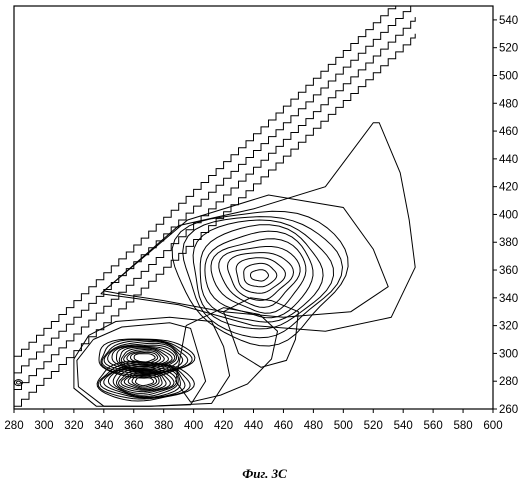 This screenshot has width=529, height=500. Describe the element at coordinates (462, 426) in the screenshot. I see `x-tick-label: 580` at that location.